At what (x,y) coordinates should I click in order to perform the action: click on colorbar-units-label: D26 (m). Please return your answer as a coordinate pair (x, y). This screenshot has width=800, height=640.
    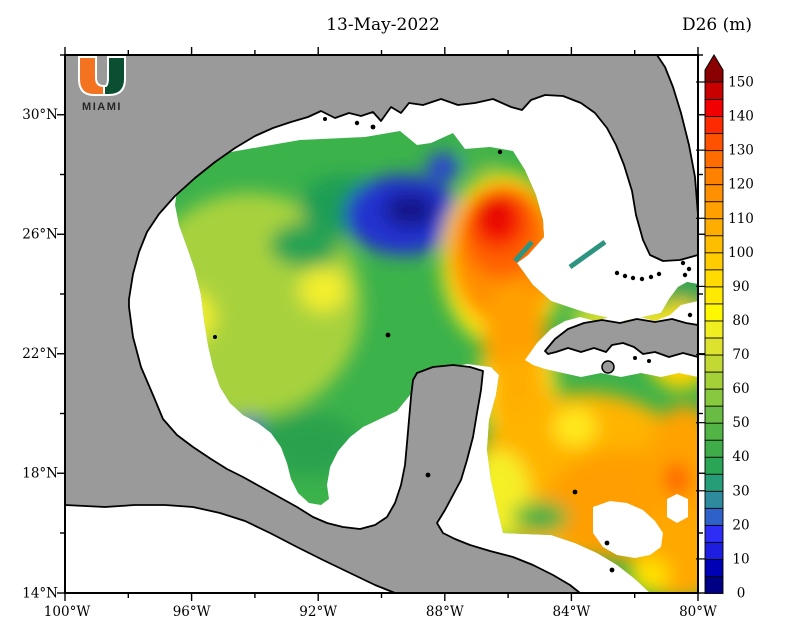
    Looking at the image, I should click on (717, 25).